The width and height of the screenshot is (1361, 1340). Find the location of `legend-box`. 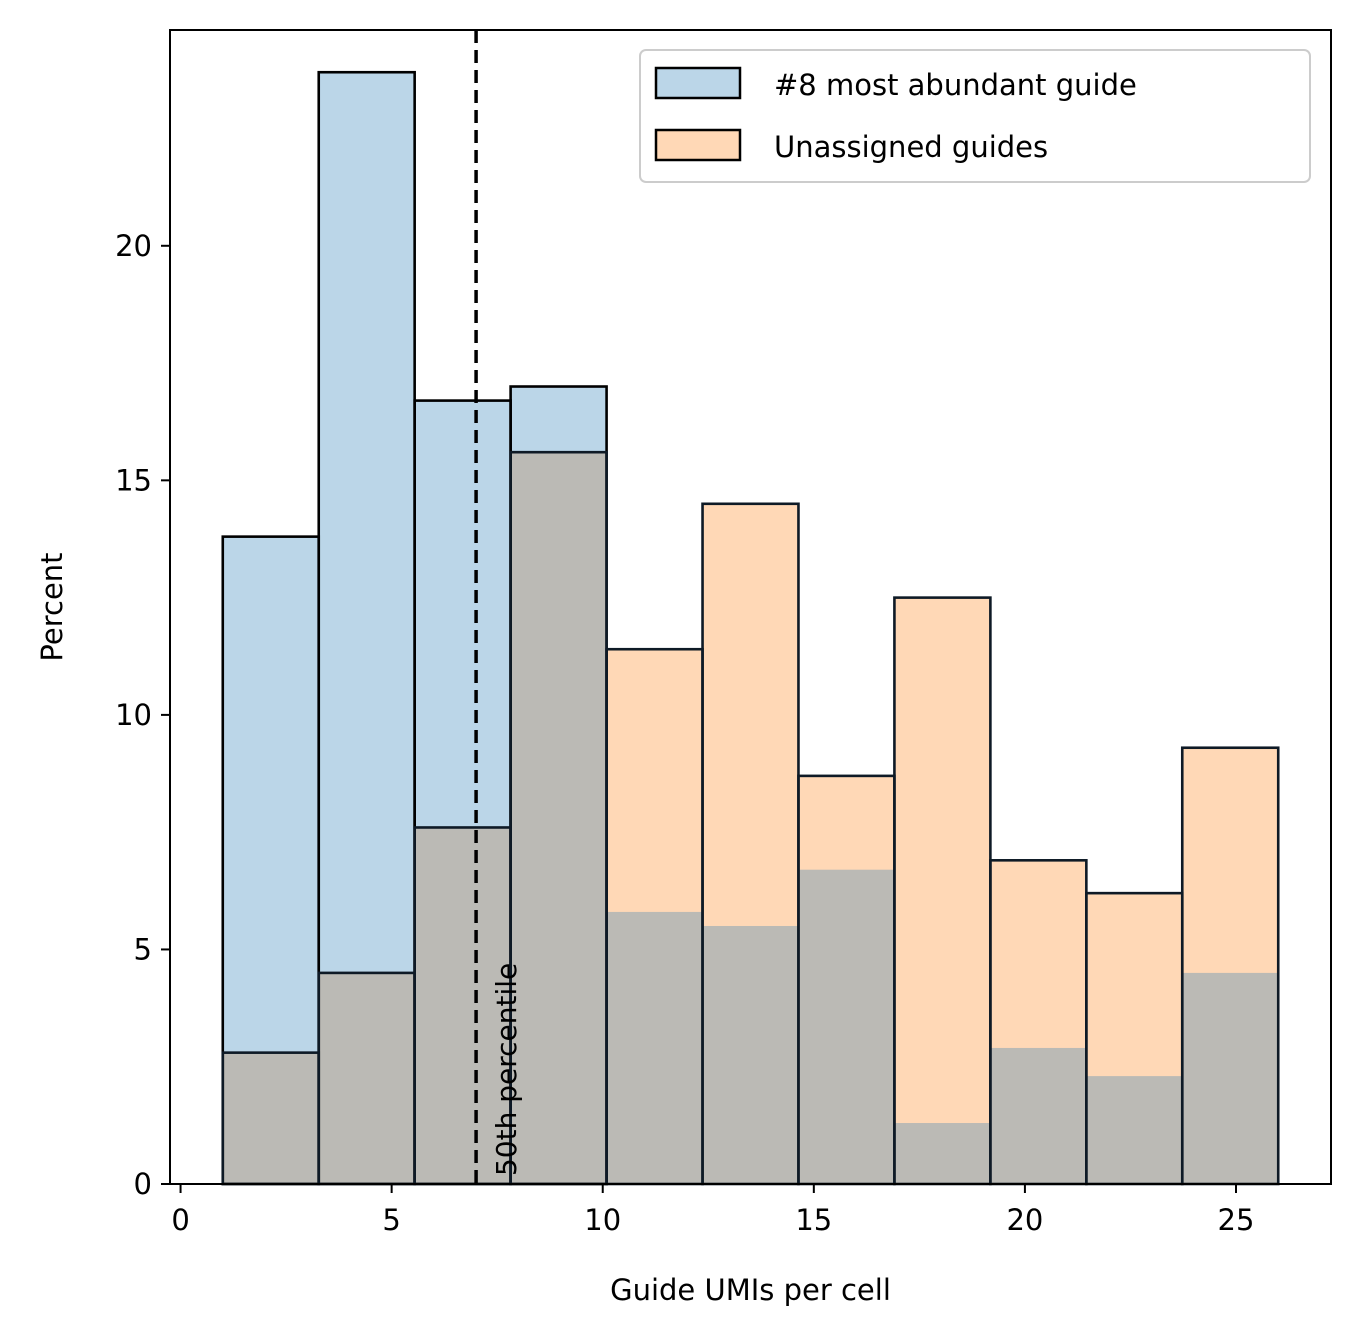

legend-box is located at coordinates (975, 116).